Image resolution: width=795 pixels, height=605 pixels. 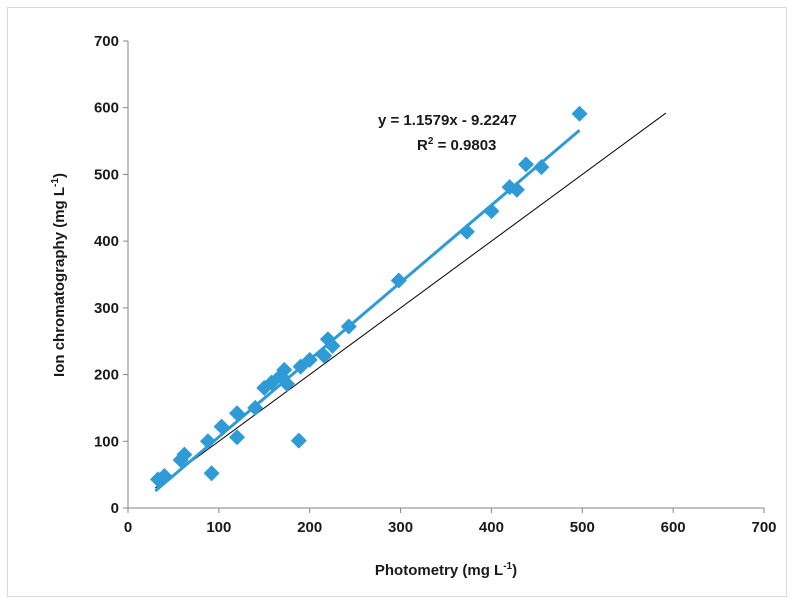 What do you see at coordinates (218, 527) in the screenshot?
I see `x-tick-label: 100` at bounding box center [218, 527].